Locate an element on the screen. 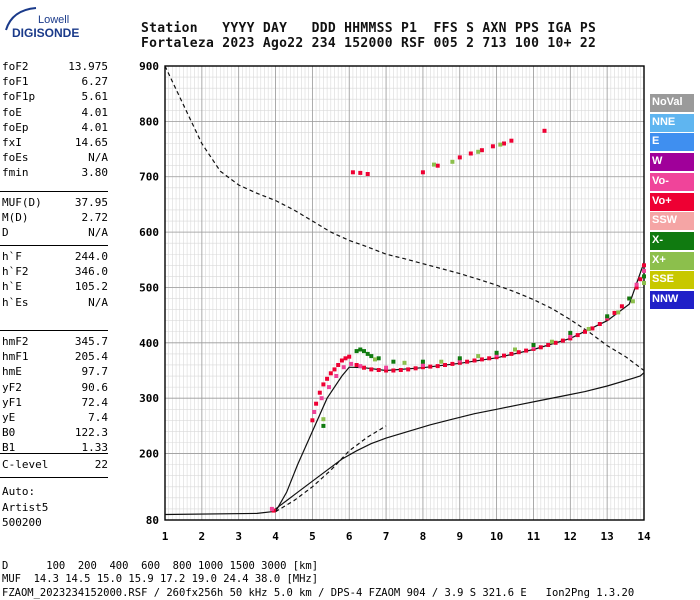  param-row-hme: hmE 97.7 is located at coordinates (55, 372).